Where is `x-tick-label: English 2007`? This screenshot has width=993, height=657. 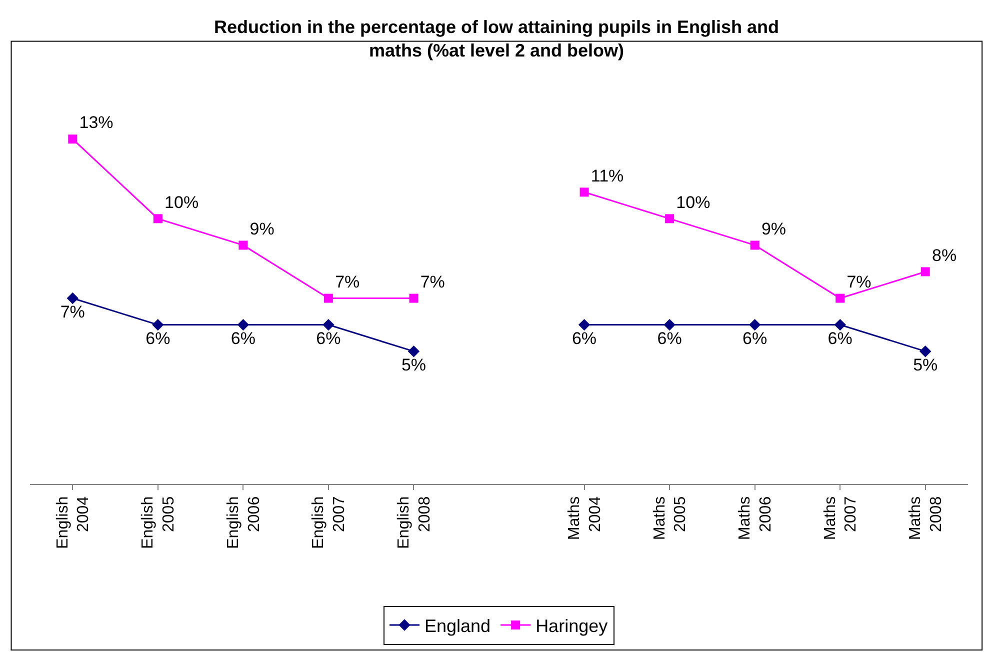
x-tick-label: English 2007 is located at coordinates (329, 522).